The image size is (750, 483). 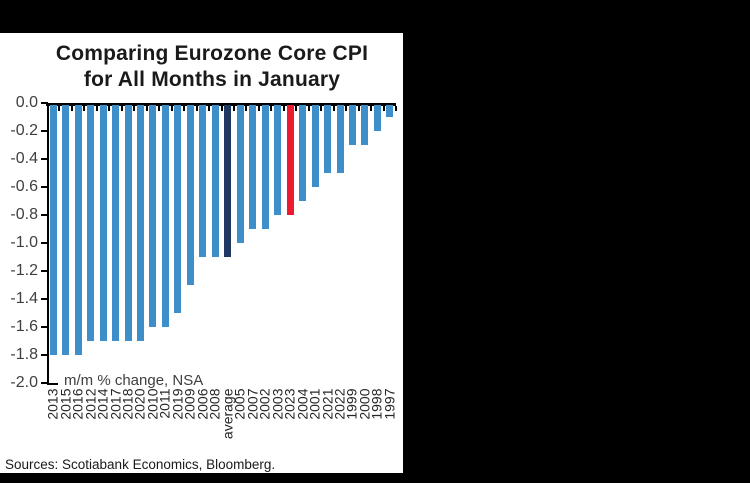 I want to click on bar-2010, so click(x=153, y=216).